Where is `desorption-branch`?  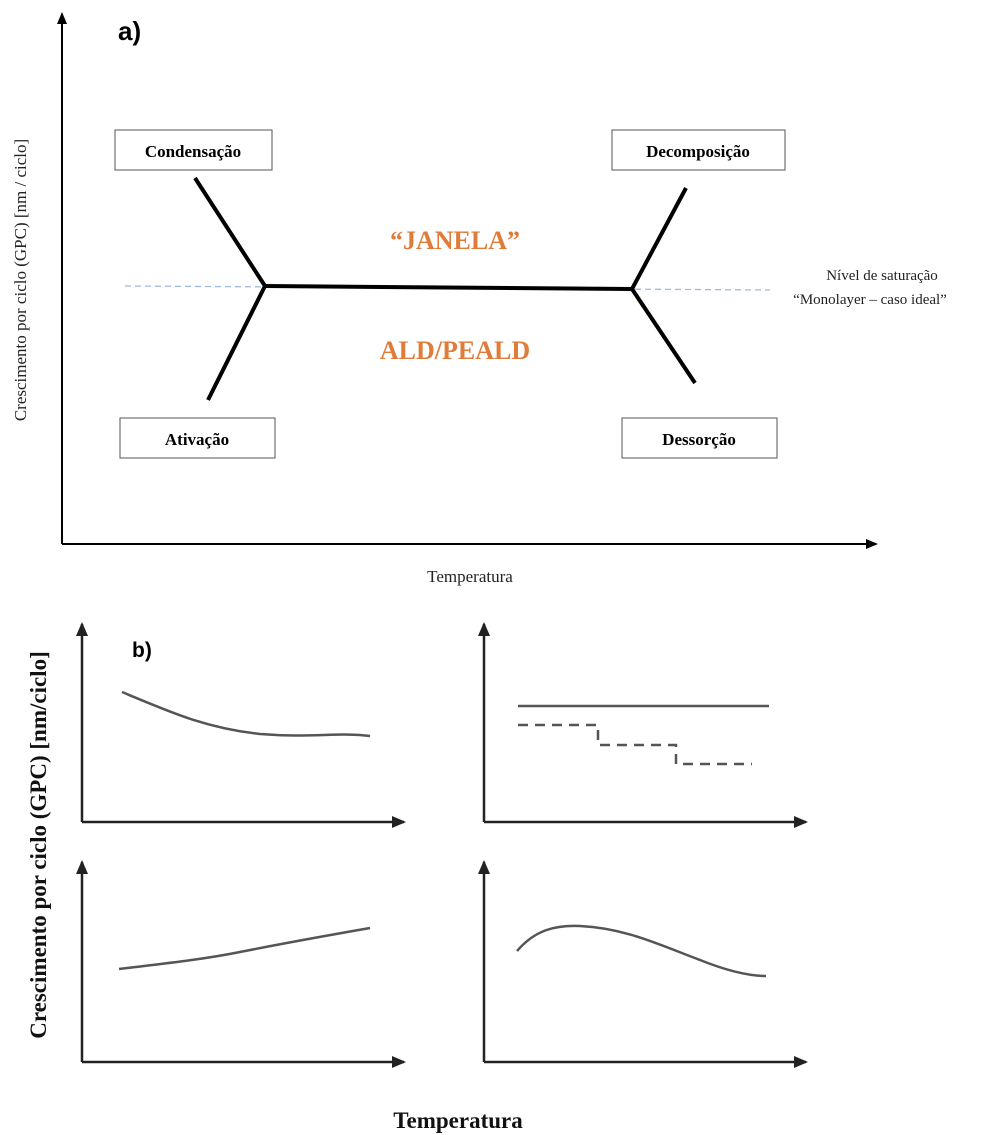 desorption-branch is located at coordinates (663, 336).